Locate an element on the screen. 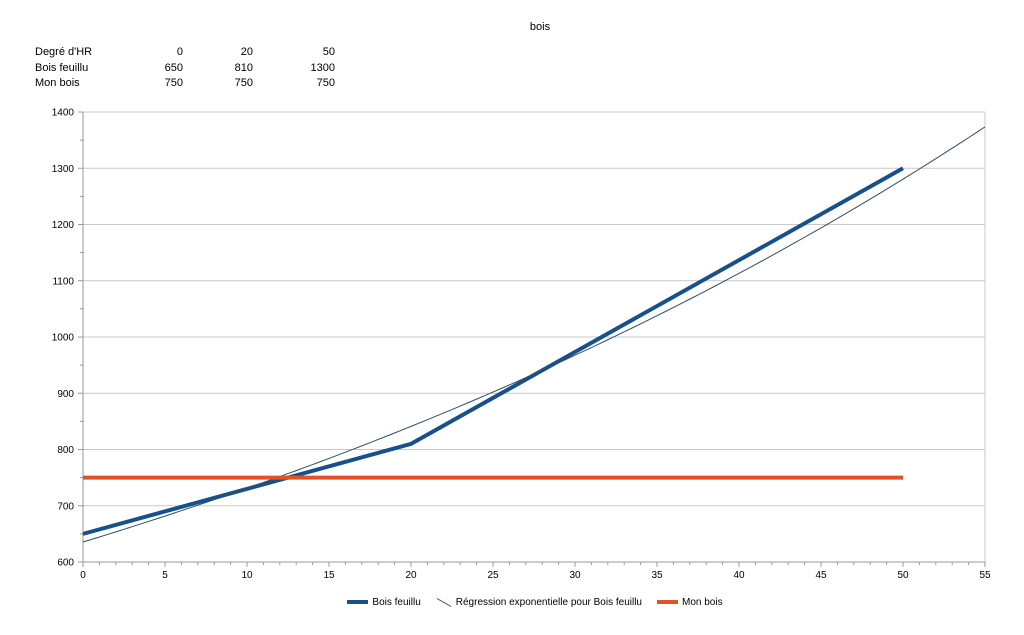 The image size is (1024, 635). table-cell: 1300 is located at coordinates (322, 67).